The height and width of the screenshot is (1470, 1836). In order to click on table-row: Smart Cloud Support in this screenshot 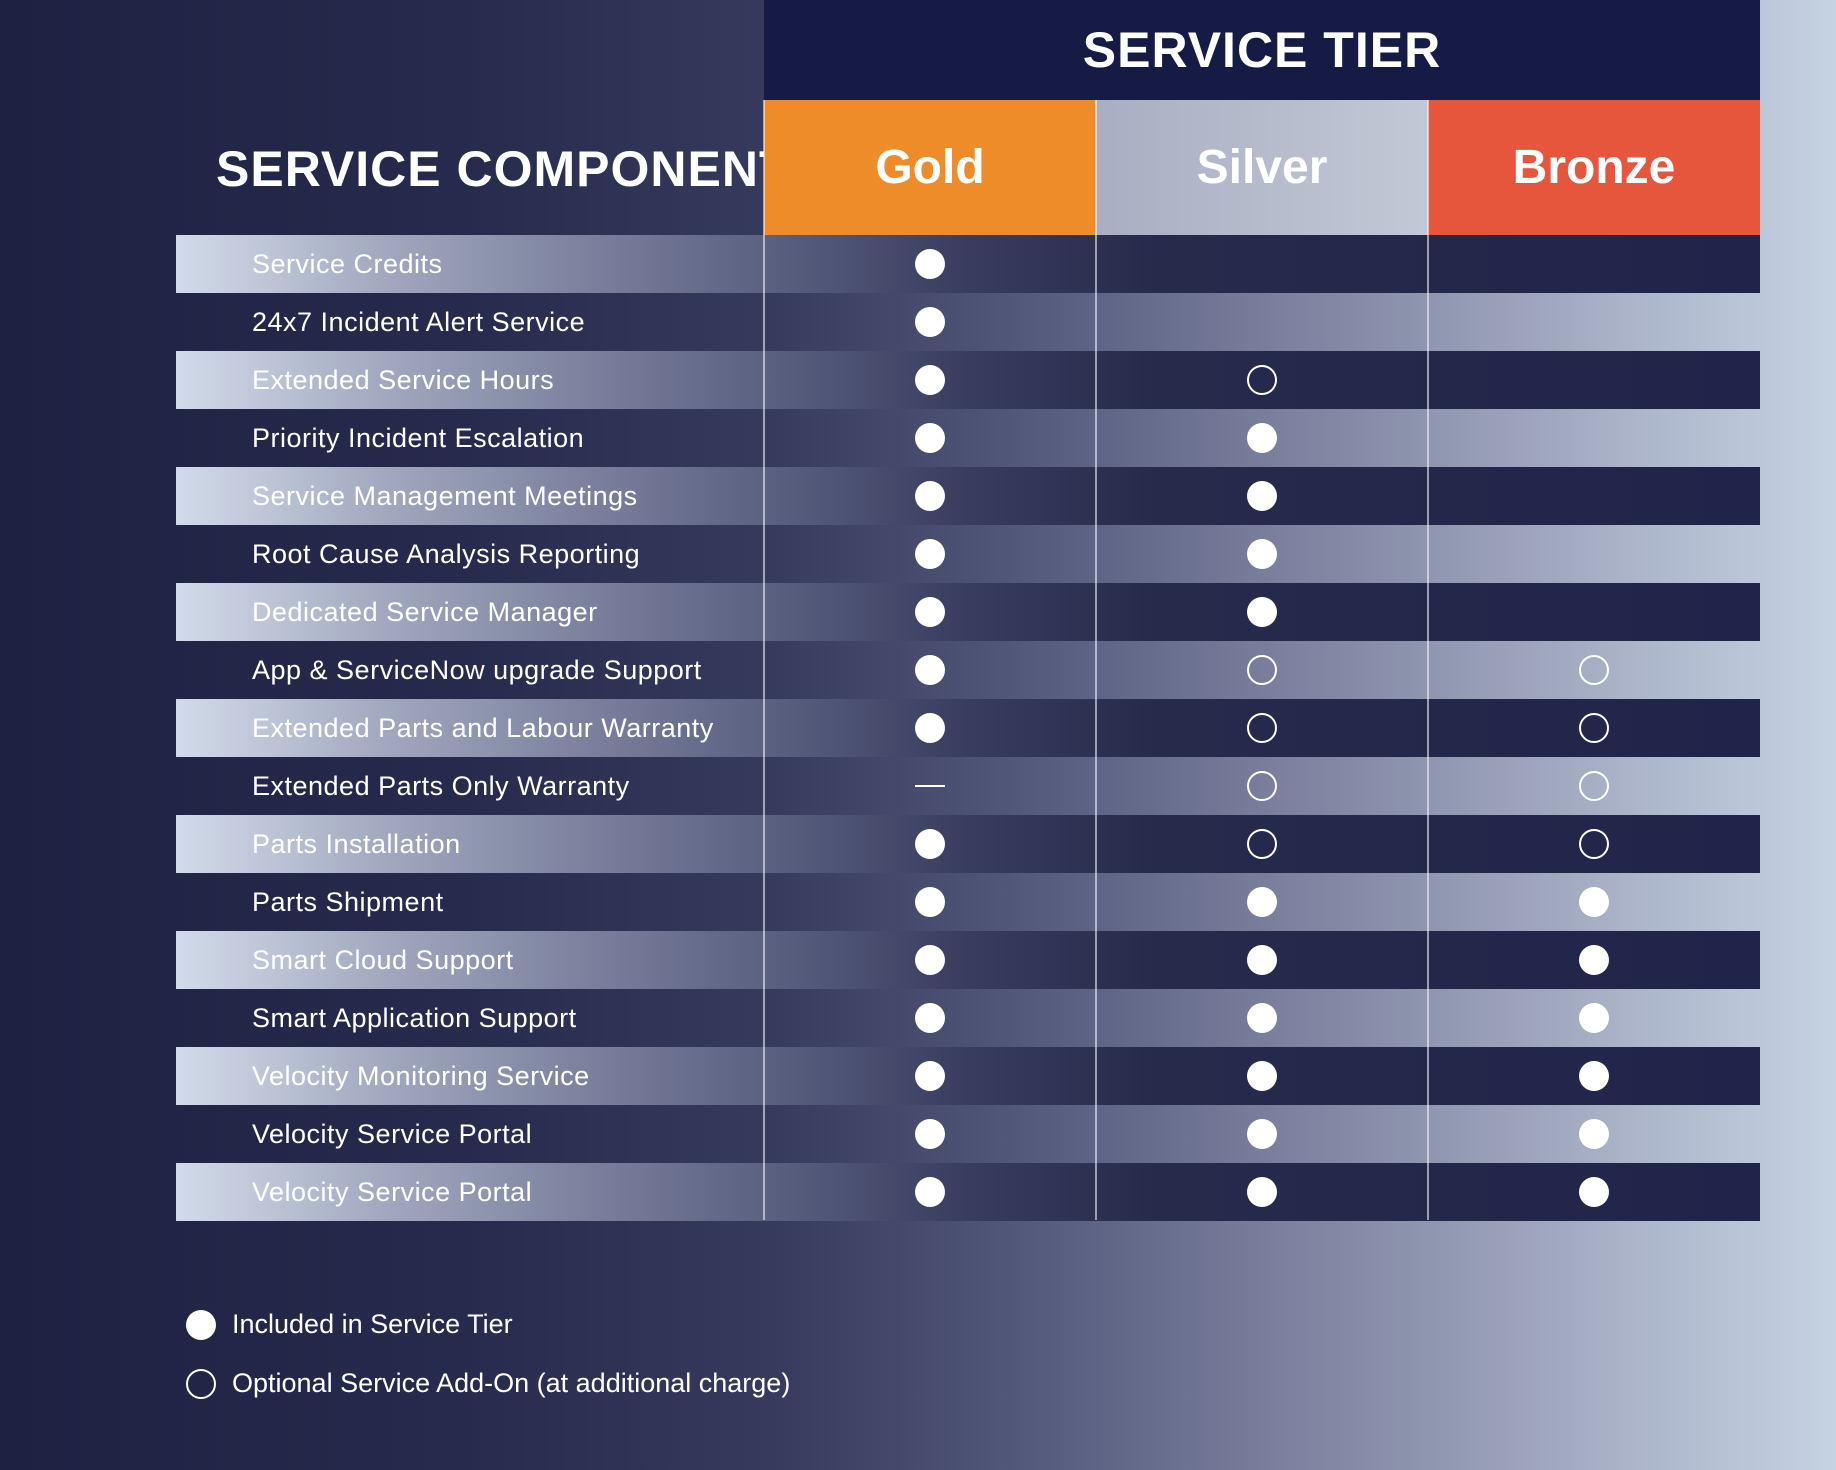, I will do `click(968, 960)`.